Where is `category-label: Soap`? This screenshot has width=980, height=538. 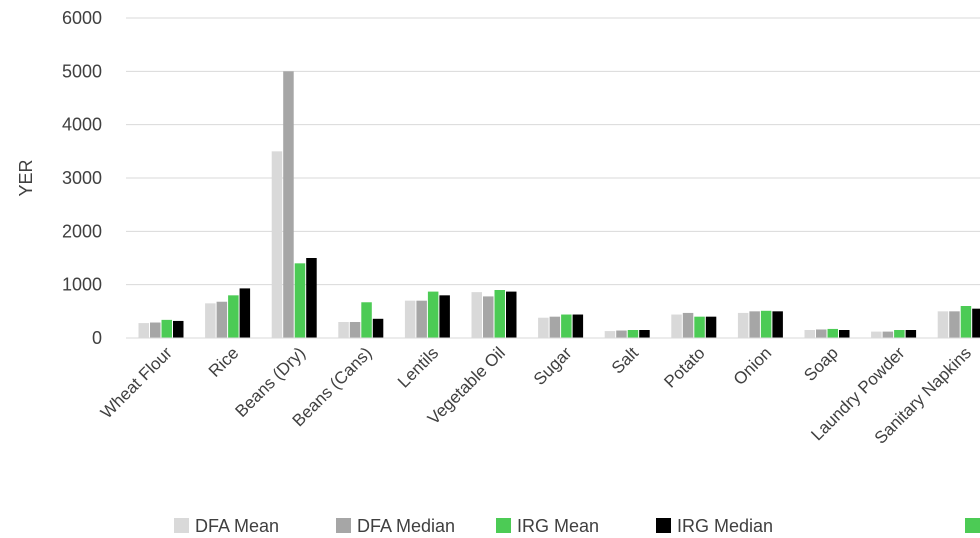 category-label: Soap is located at coordinates (821, 364).